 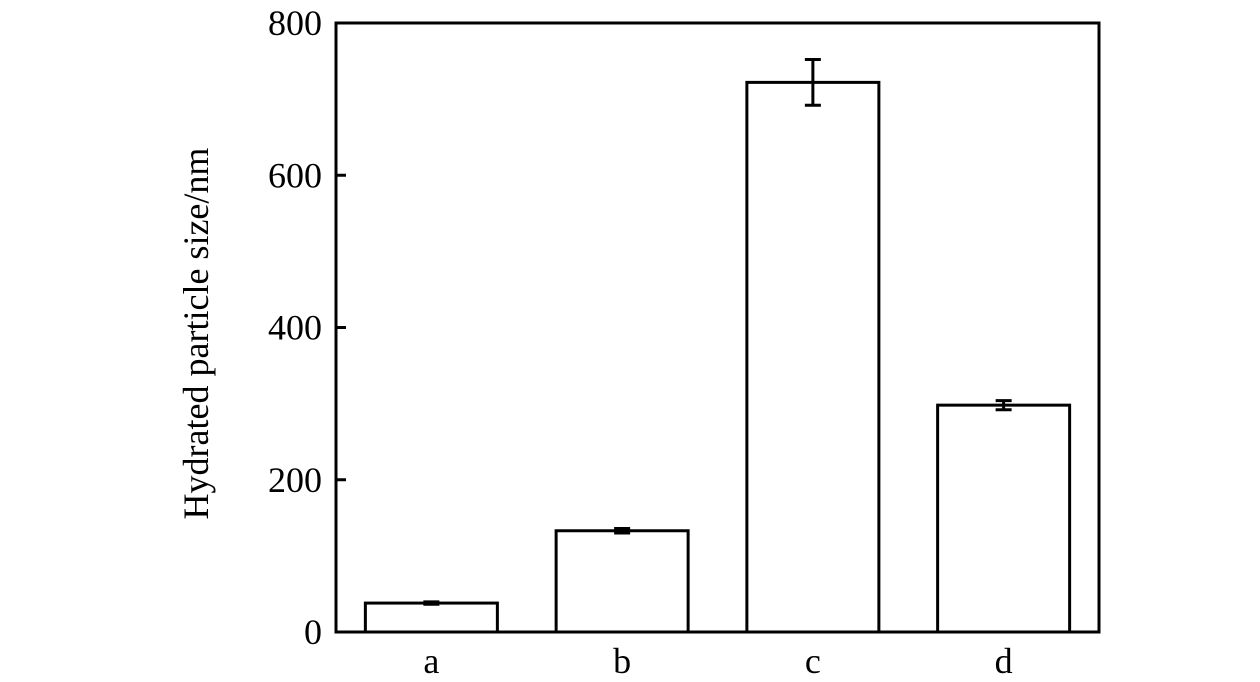 I want to click on error-bar-d, so click(x=1003, y=405).